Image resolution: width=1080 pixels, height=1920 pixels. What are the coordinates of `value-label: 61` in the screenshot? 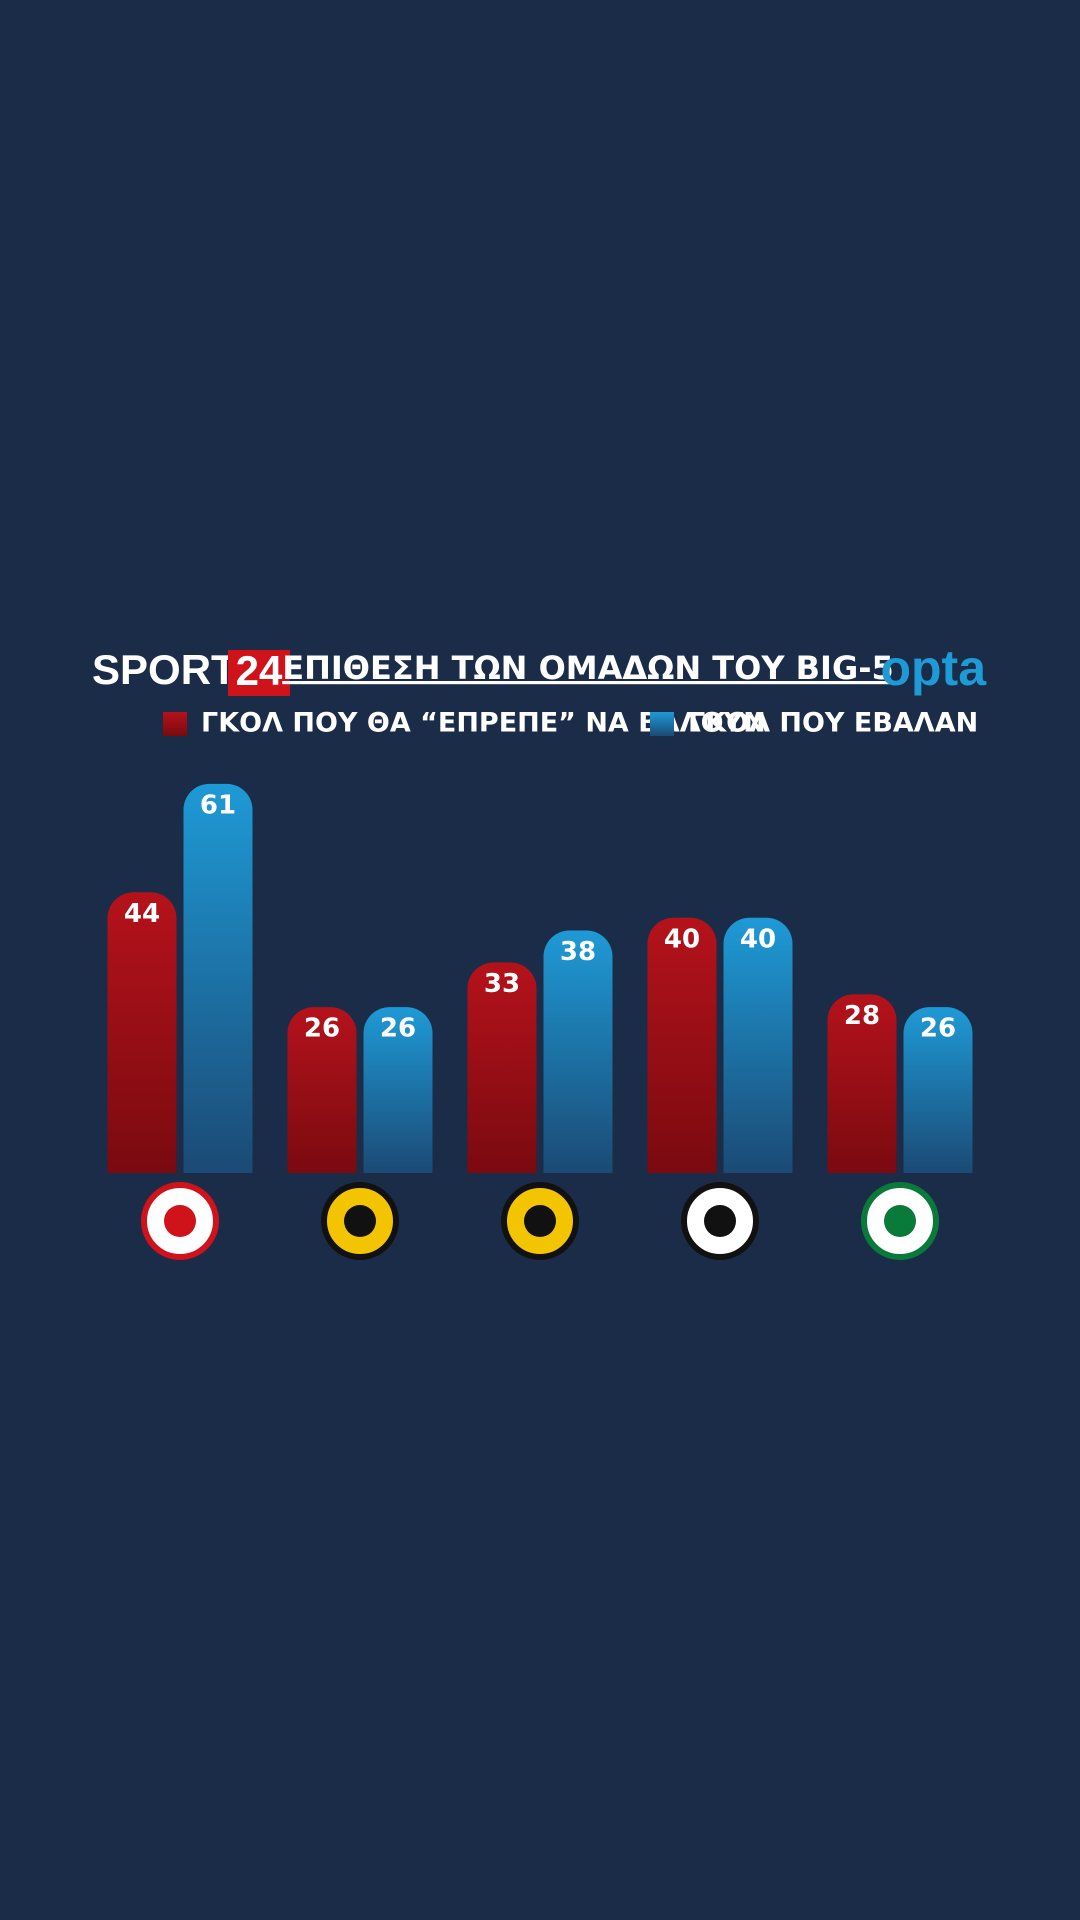 It's located at (218, 805).